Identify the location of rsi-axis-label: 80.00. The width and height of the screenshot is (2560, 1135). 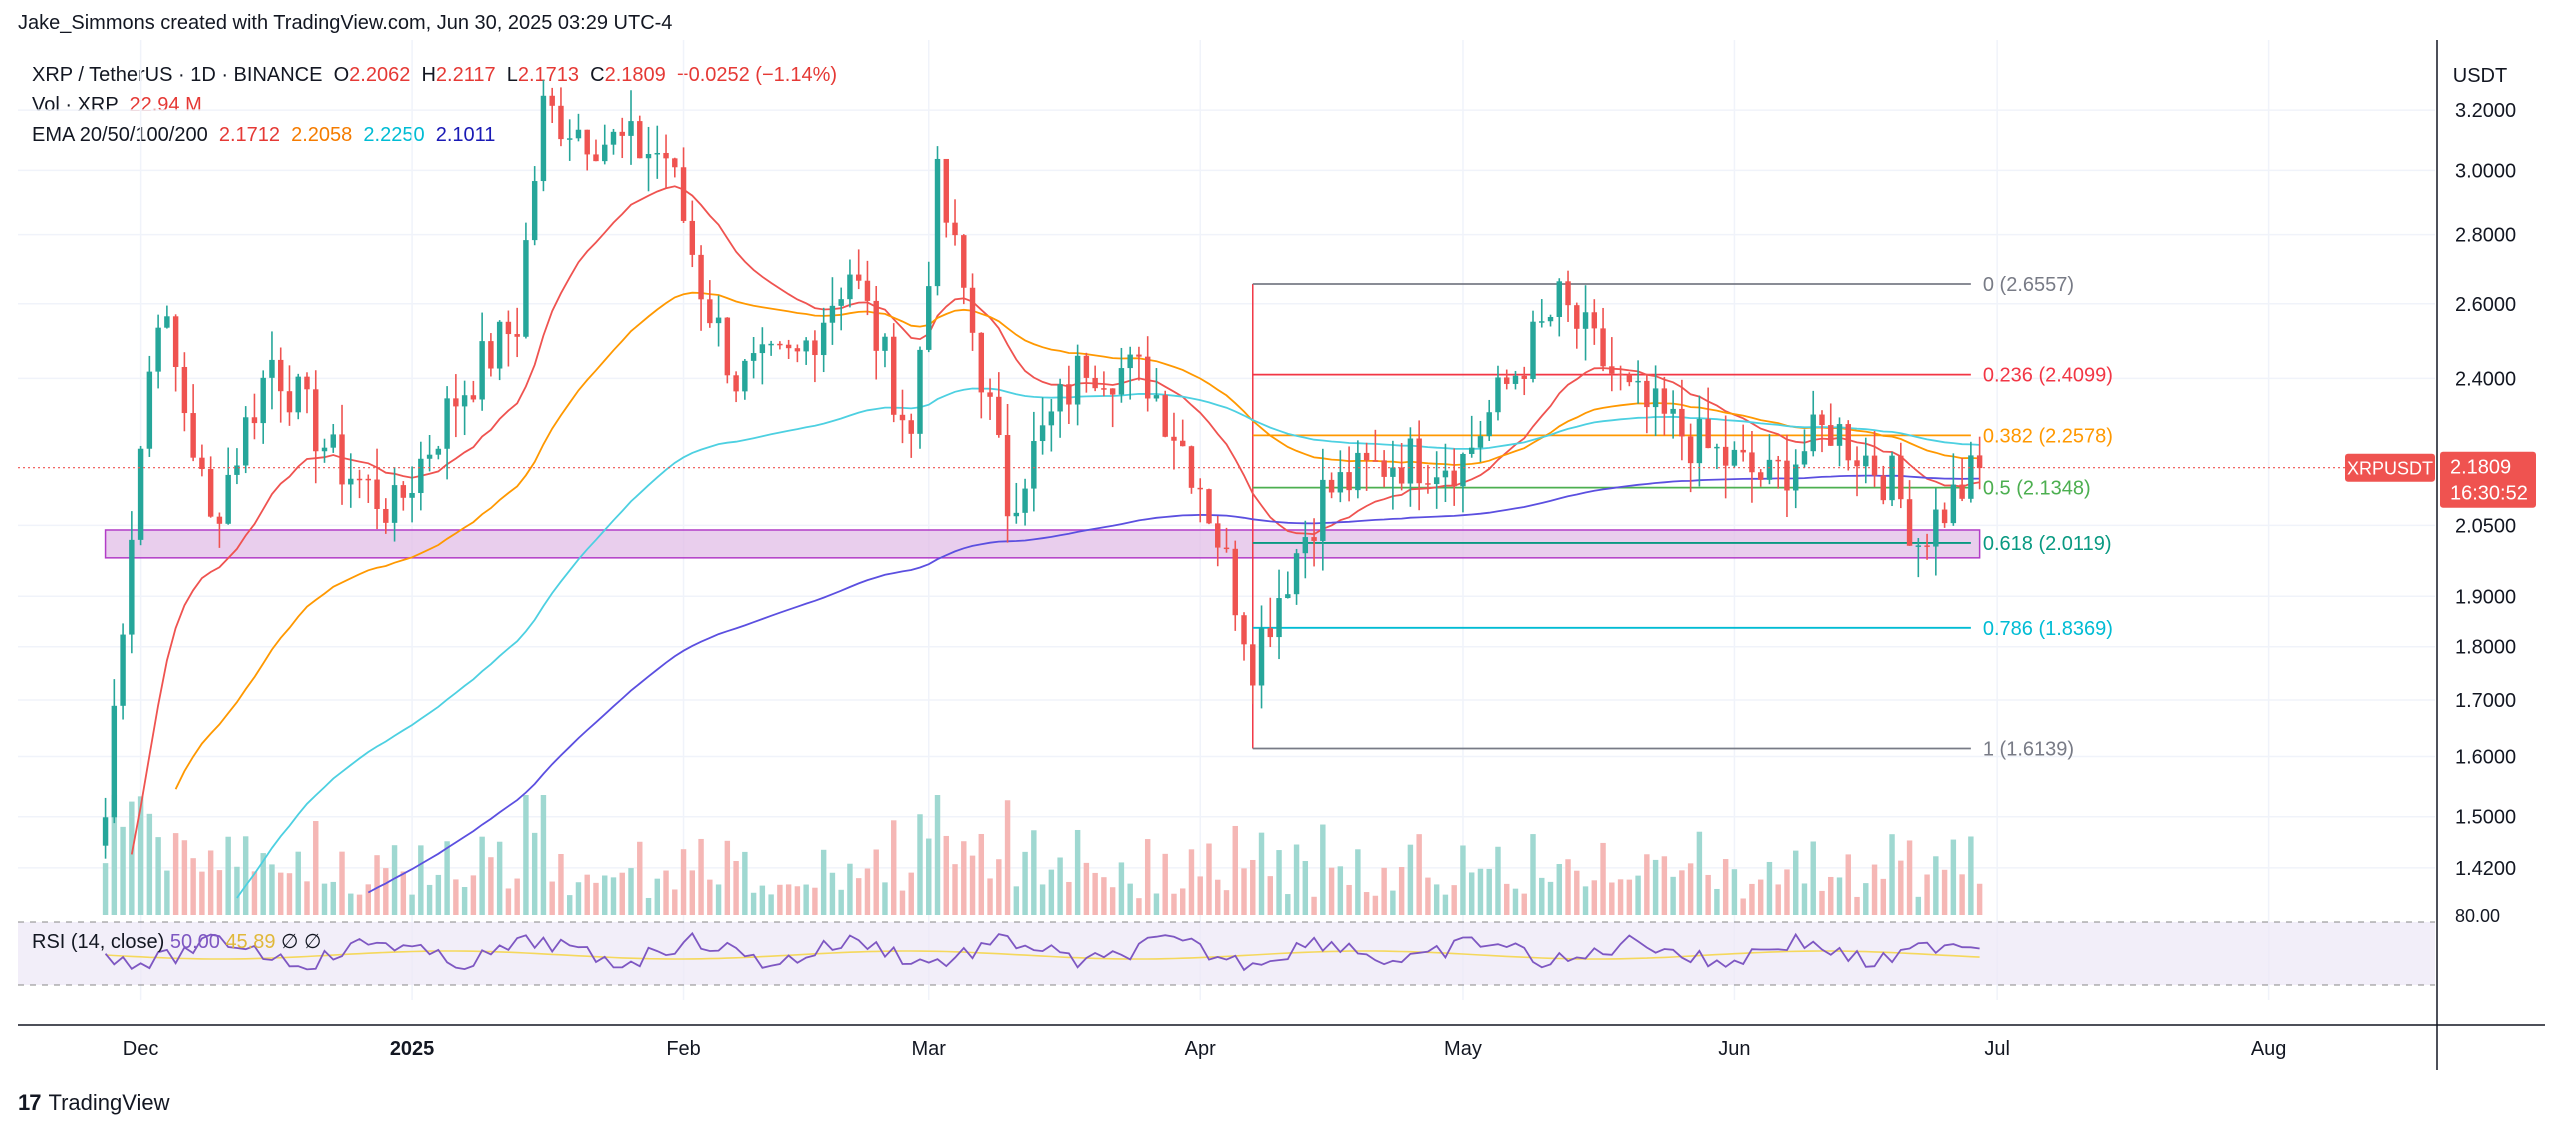
(2477, 916).